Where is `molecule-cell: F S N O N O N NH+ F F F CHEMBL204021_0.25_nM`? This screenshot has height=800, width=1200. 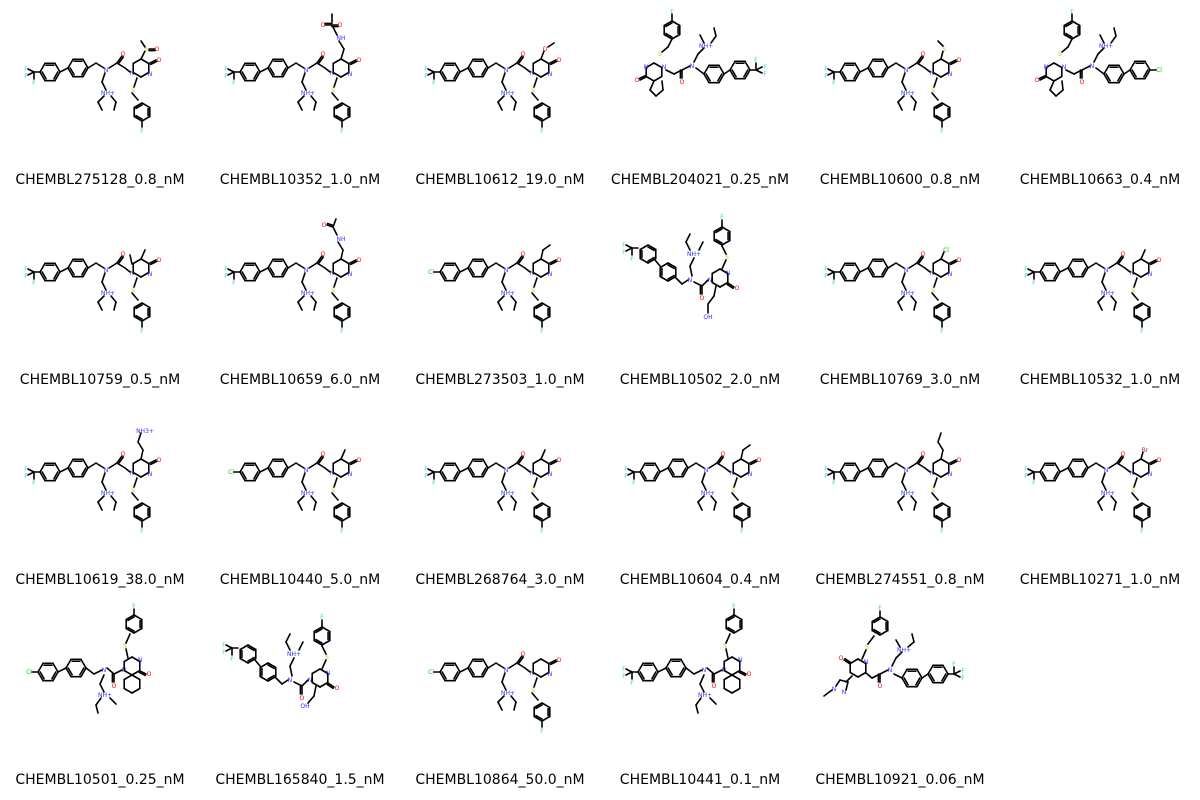 molecule-cell: F S N O N O N NH+ F F F CHEMBL204021_0.25_nM is located at coordinates (700, 100).